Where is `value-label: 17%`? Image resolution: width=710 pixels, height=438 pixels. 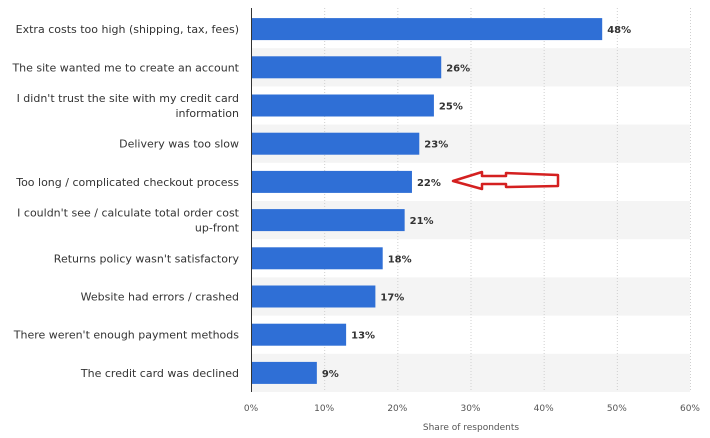 value-label: 17% is located at coordinates (392, 298).